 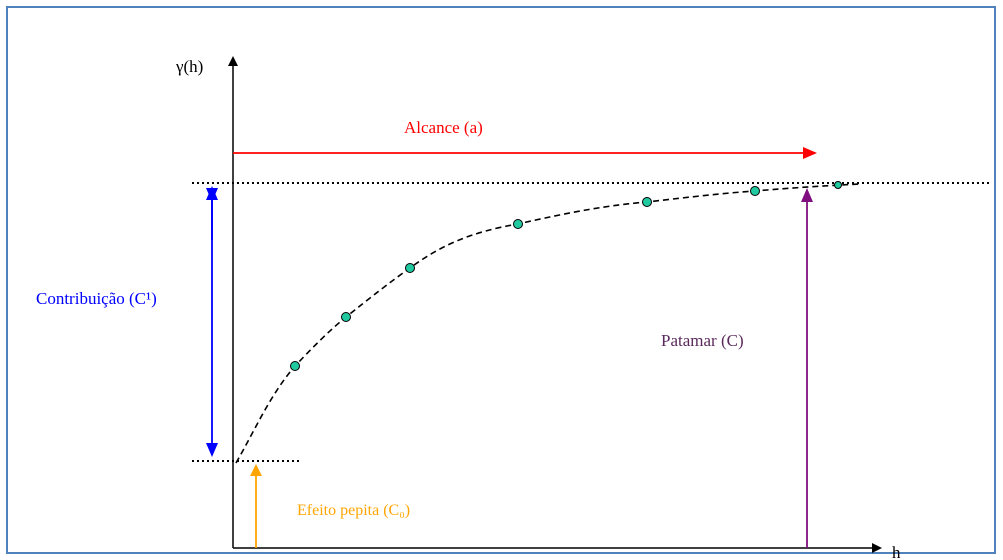 I want to click on y-axis-label: γ(h), so click(x=189, y=66).